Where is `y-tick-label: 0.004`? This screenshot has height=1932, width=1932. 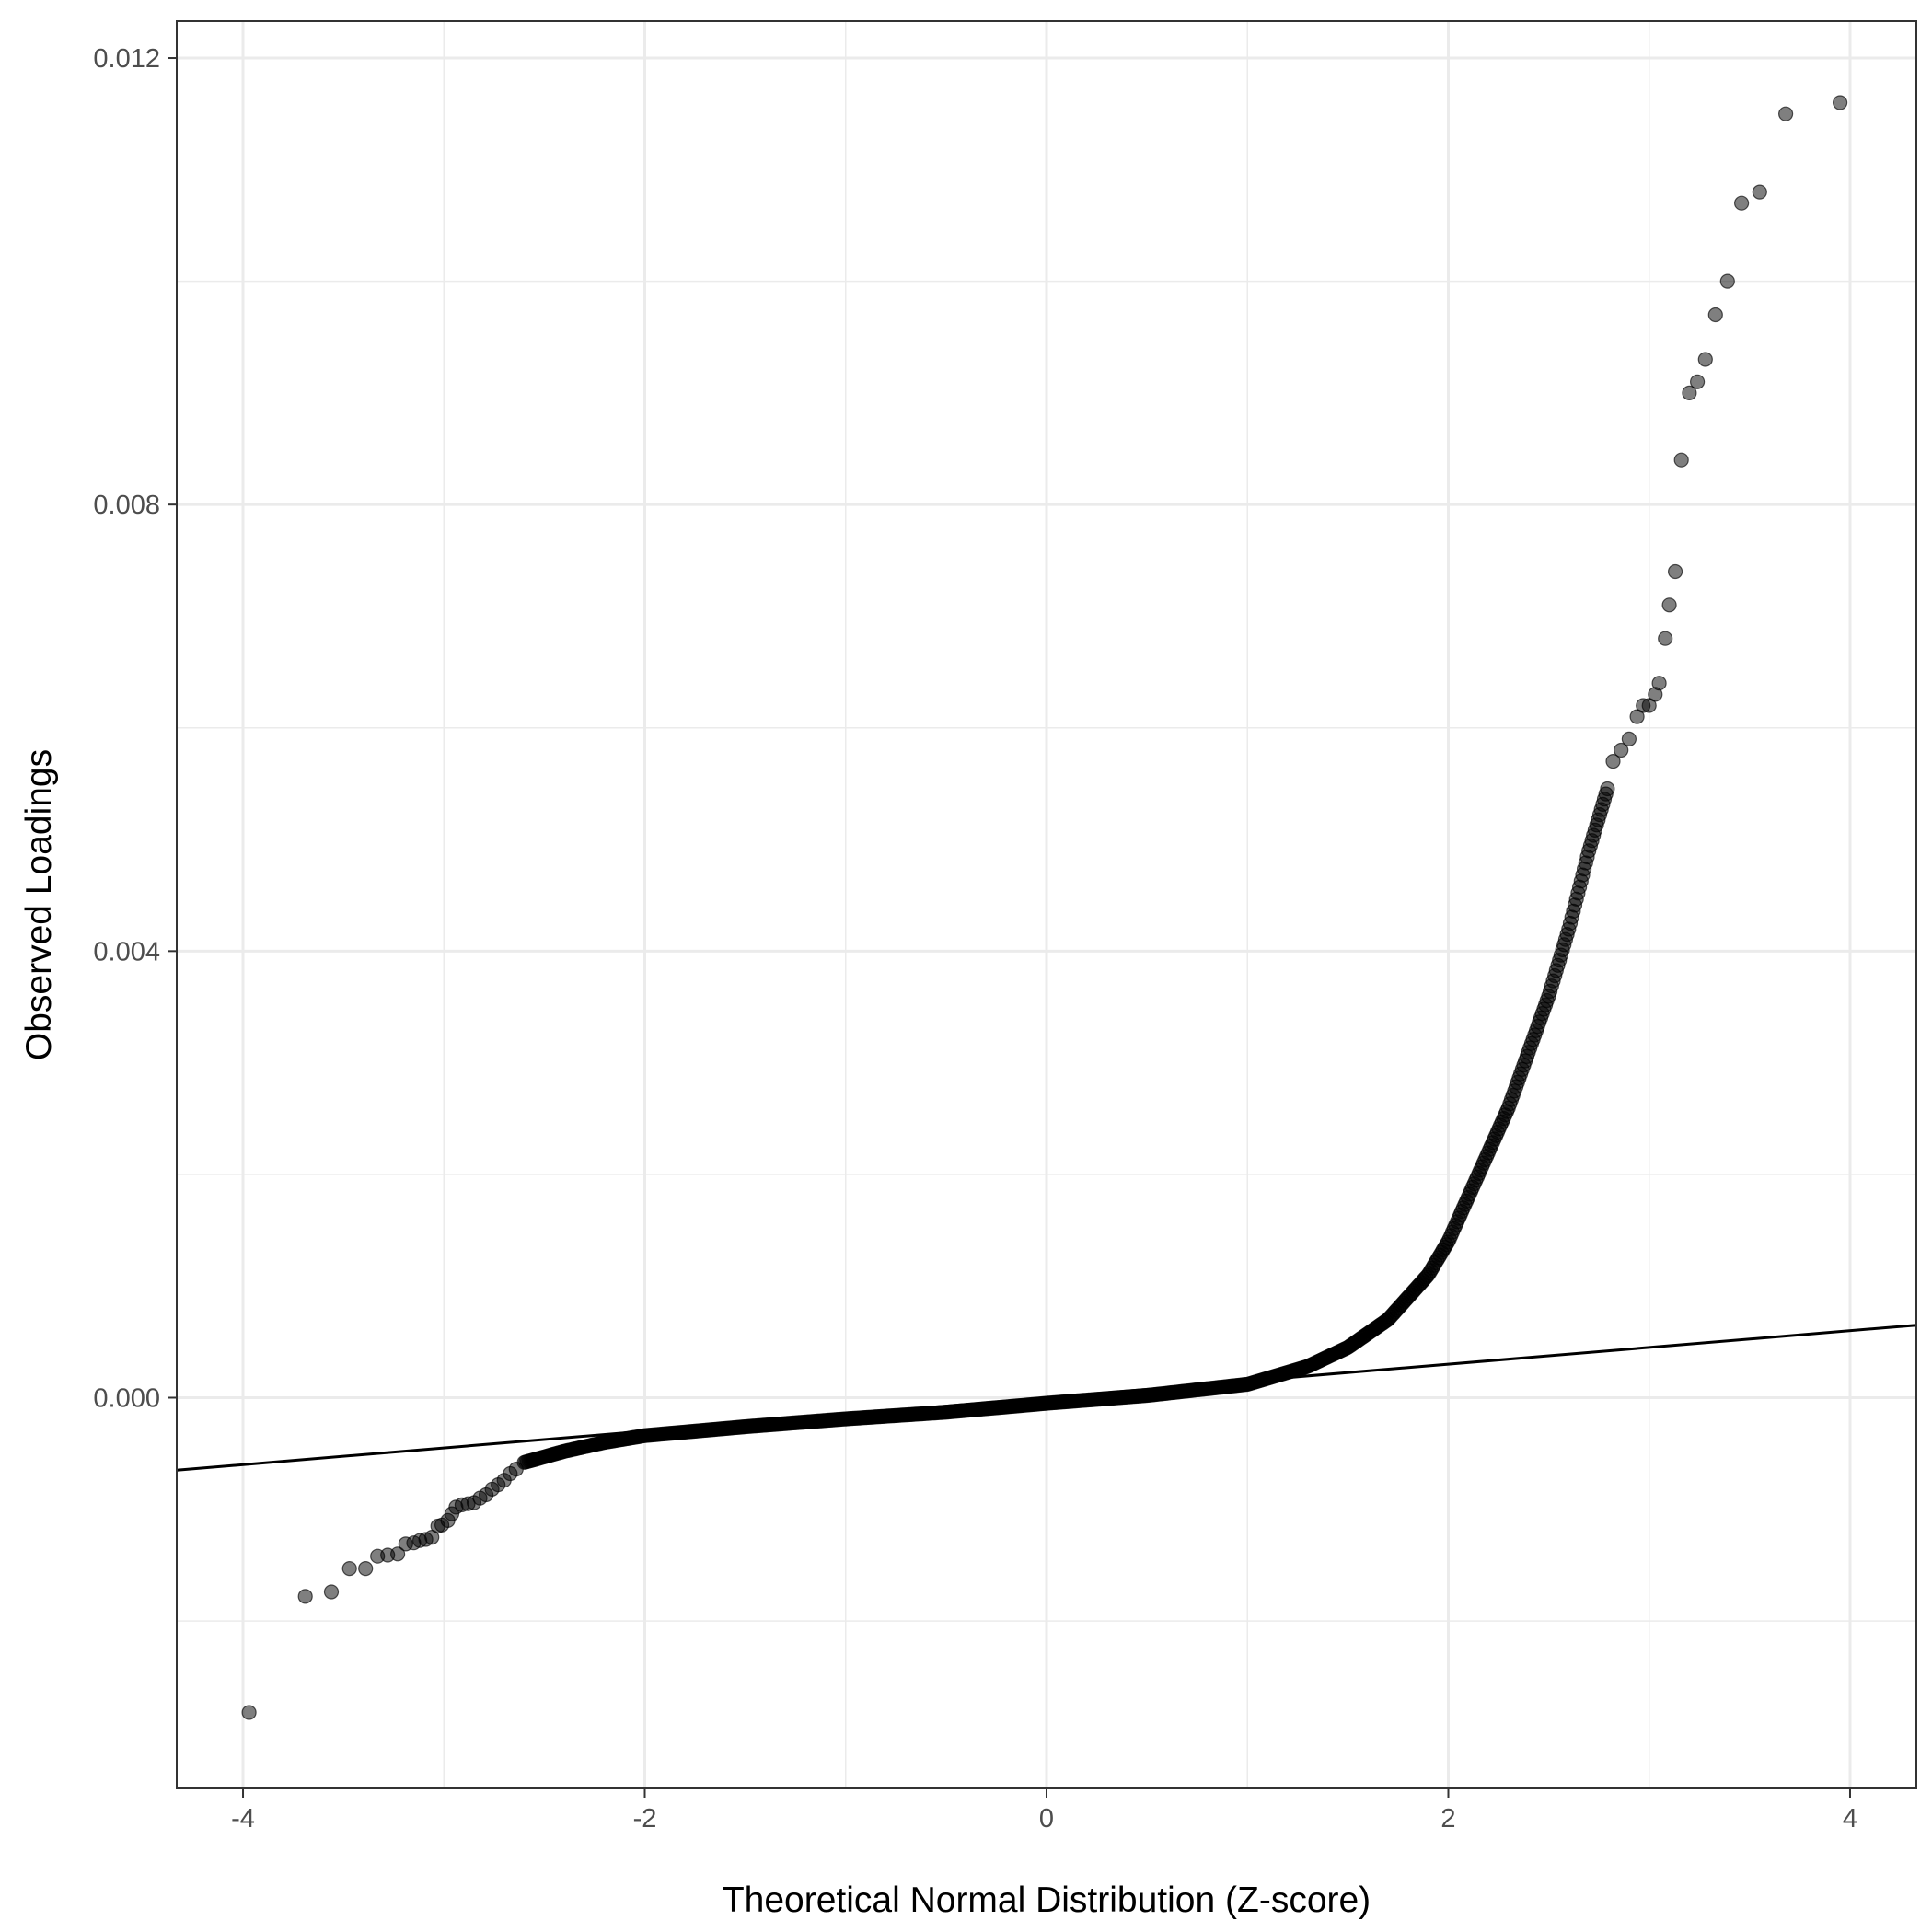 y-tick-label: 0.004 is located at coordinates (127, 952).